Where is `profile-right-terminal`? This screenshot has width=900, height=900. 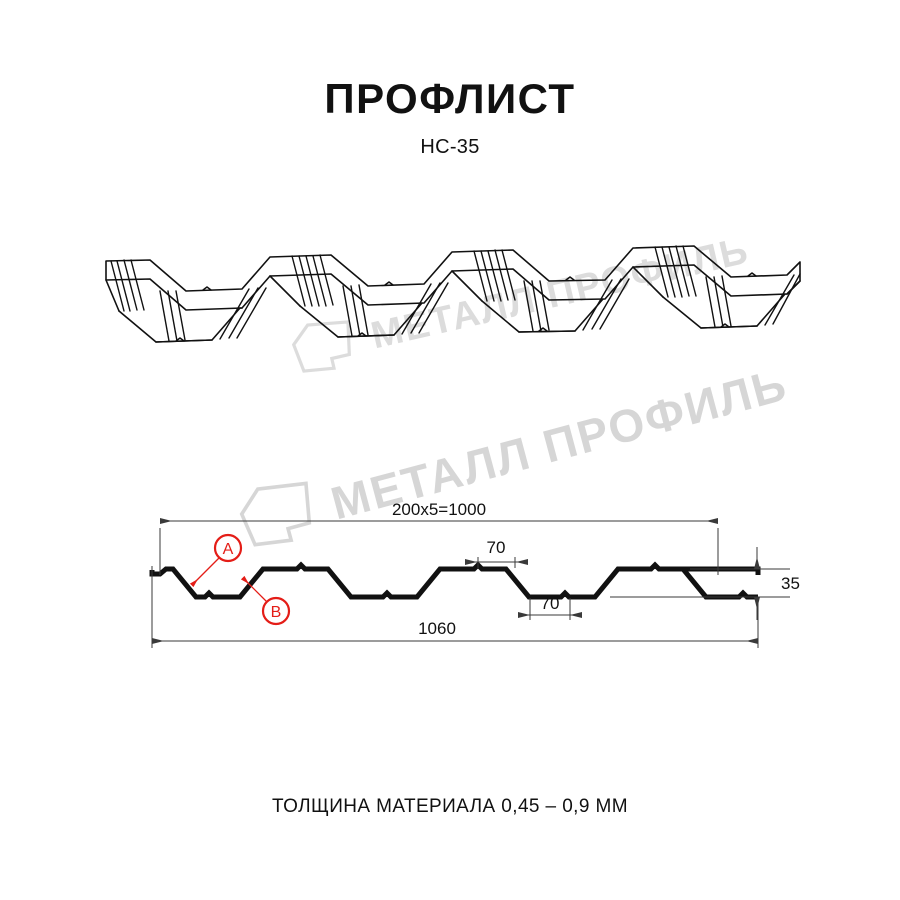 profile-right-terminal is located at coordinates (722, 570).